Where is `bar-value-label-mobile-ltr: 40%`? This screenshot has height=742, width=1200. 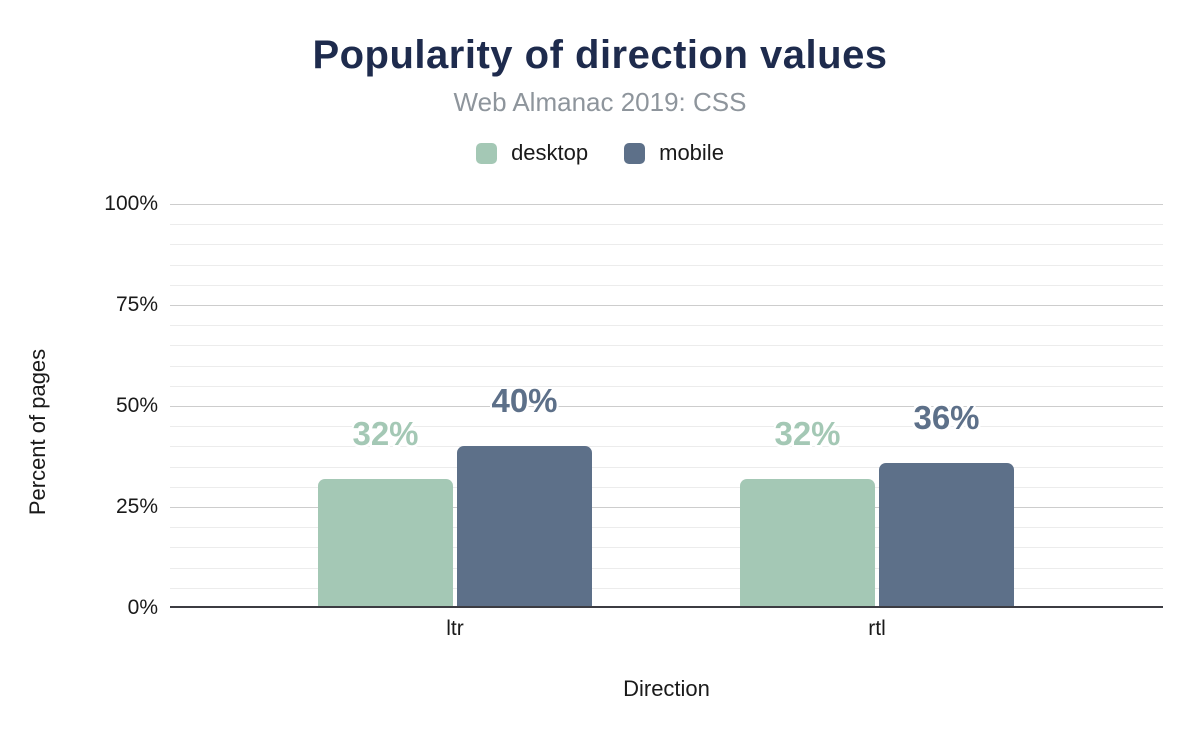 bar-value-label-mobile-ltr: 40% is located at coordinates (524, 401).